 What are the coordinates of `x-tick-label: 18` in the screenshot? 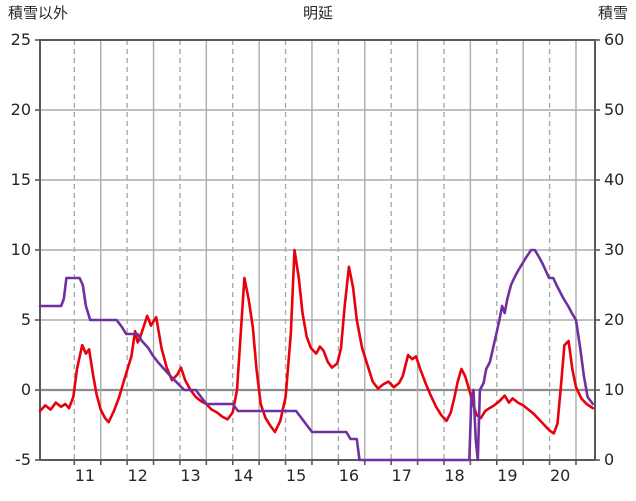 It's located at (454, 475).